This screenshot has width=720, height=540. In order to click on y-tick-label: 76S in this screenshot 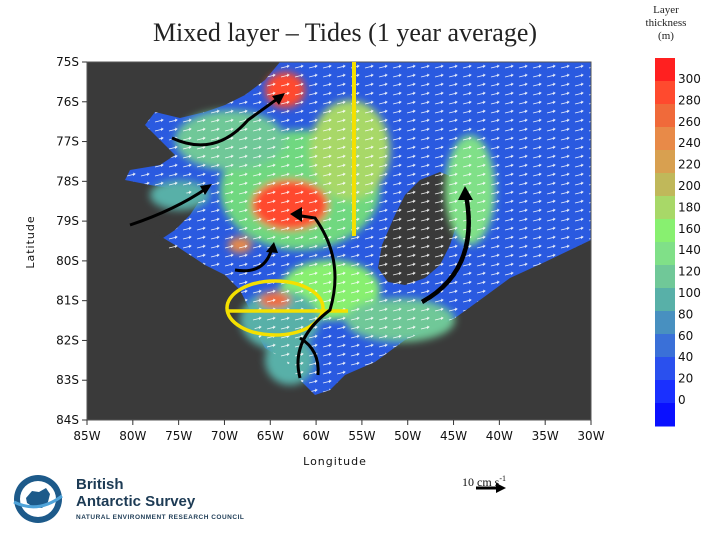, I will do `click(67, 102)`.